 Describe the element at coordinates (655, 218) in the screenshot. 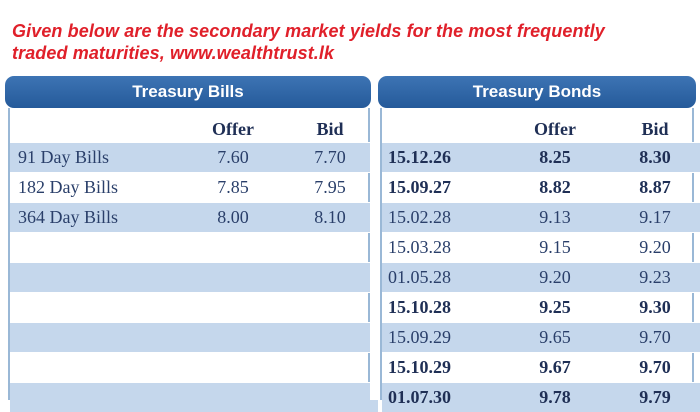

I see `bond-bid: 9.17` at that location.